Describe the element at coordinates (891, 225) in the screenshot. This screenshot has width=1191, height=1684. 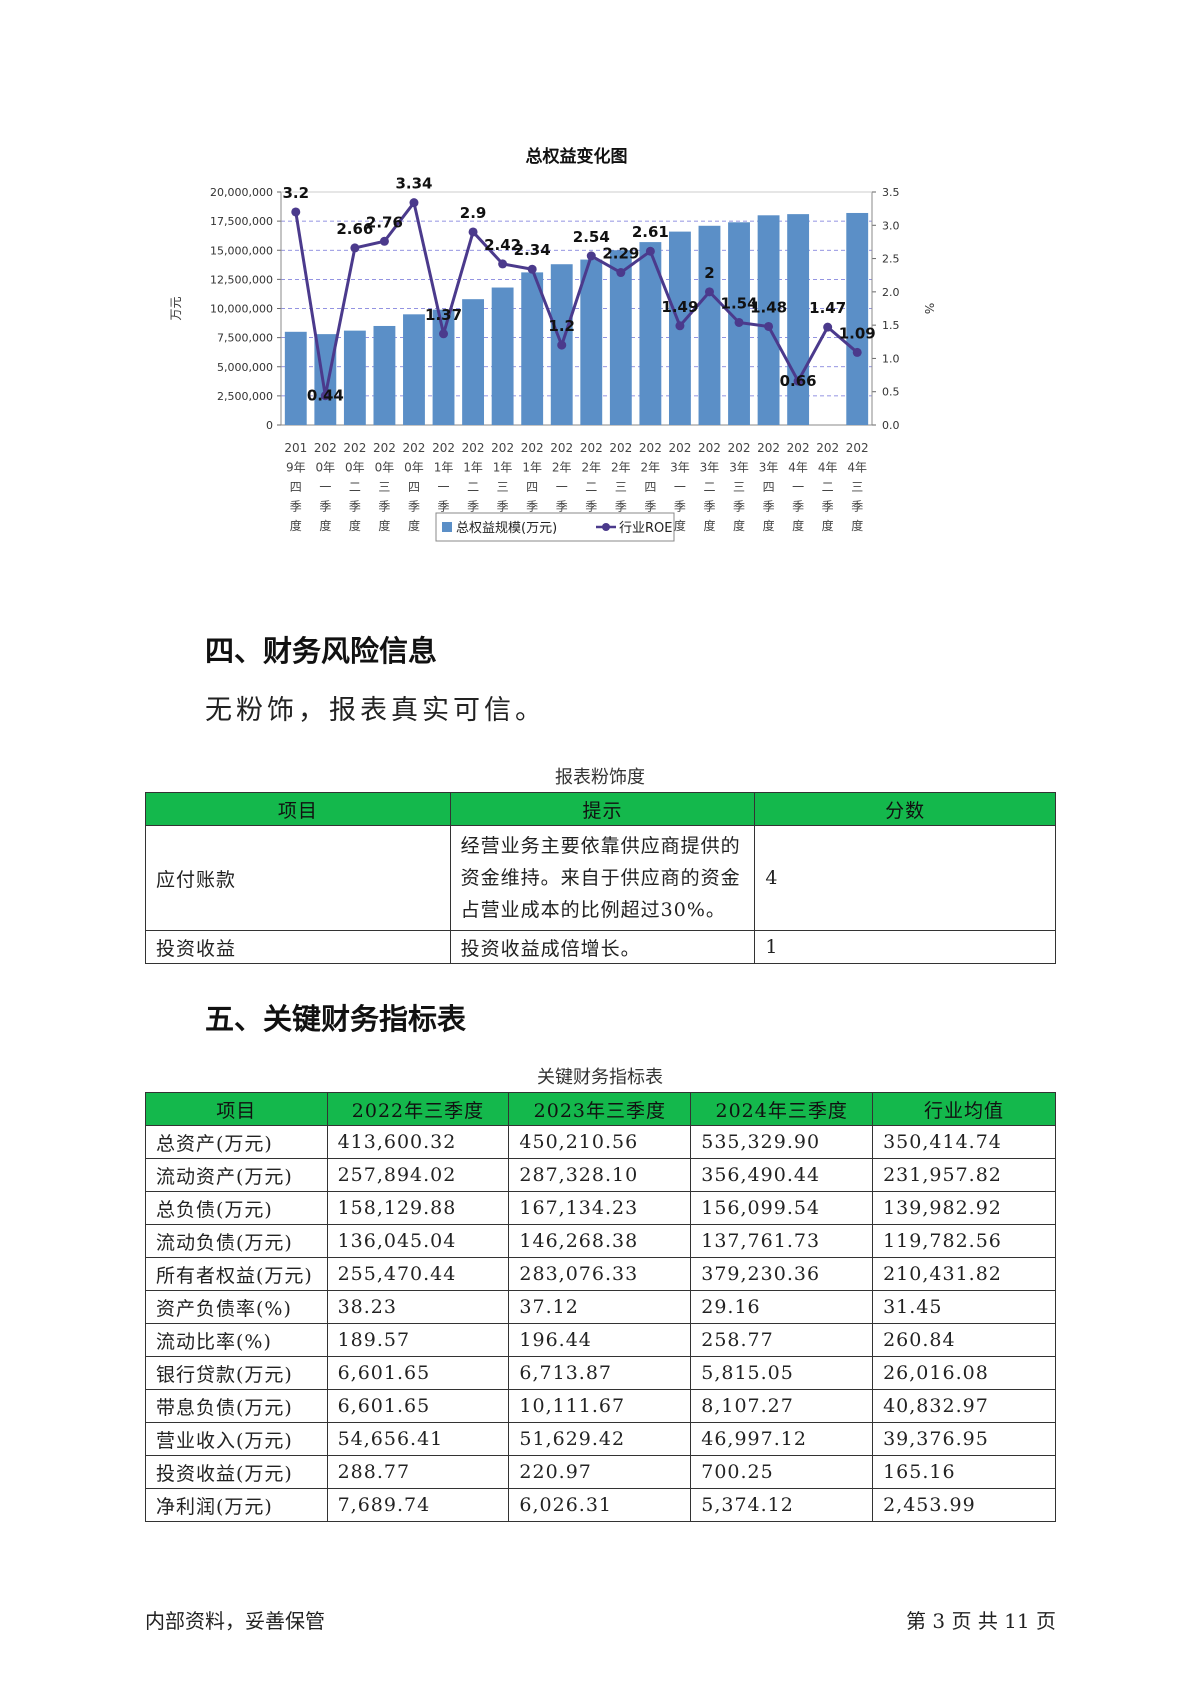
I see `y-tick-label-right: 3.0` at that location.